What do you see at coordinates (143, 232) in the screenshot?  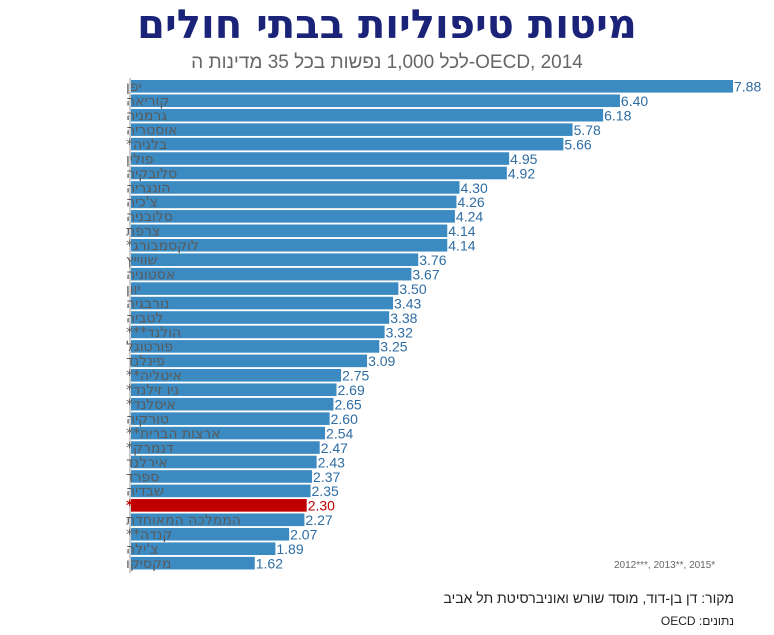 I see `category-label: צרפת` at bounding box center [143, 232].